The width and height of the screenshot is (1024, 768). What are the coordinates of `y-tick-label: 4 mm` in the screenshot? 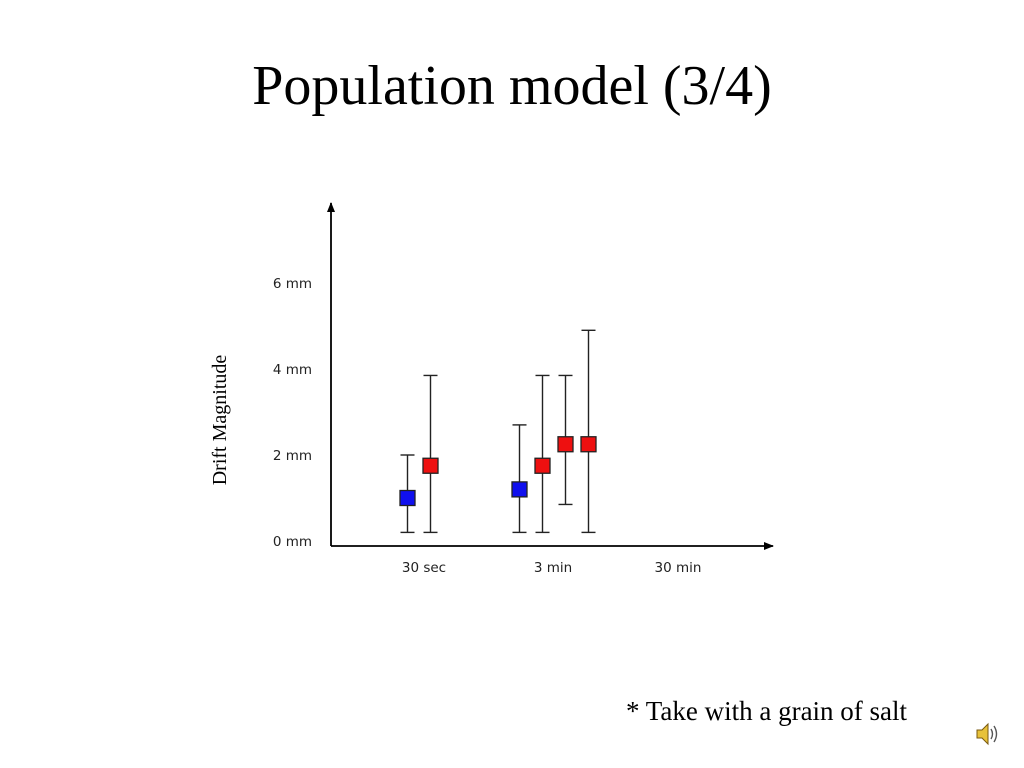 It's located at (292, 370).